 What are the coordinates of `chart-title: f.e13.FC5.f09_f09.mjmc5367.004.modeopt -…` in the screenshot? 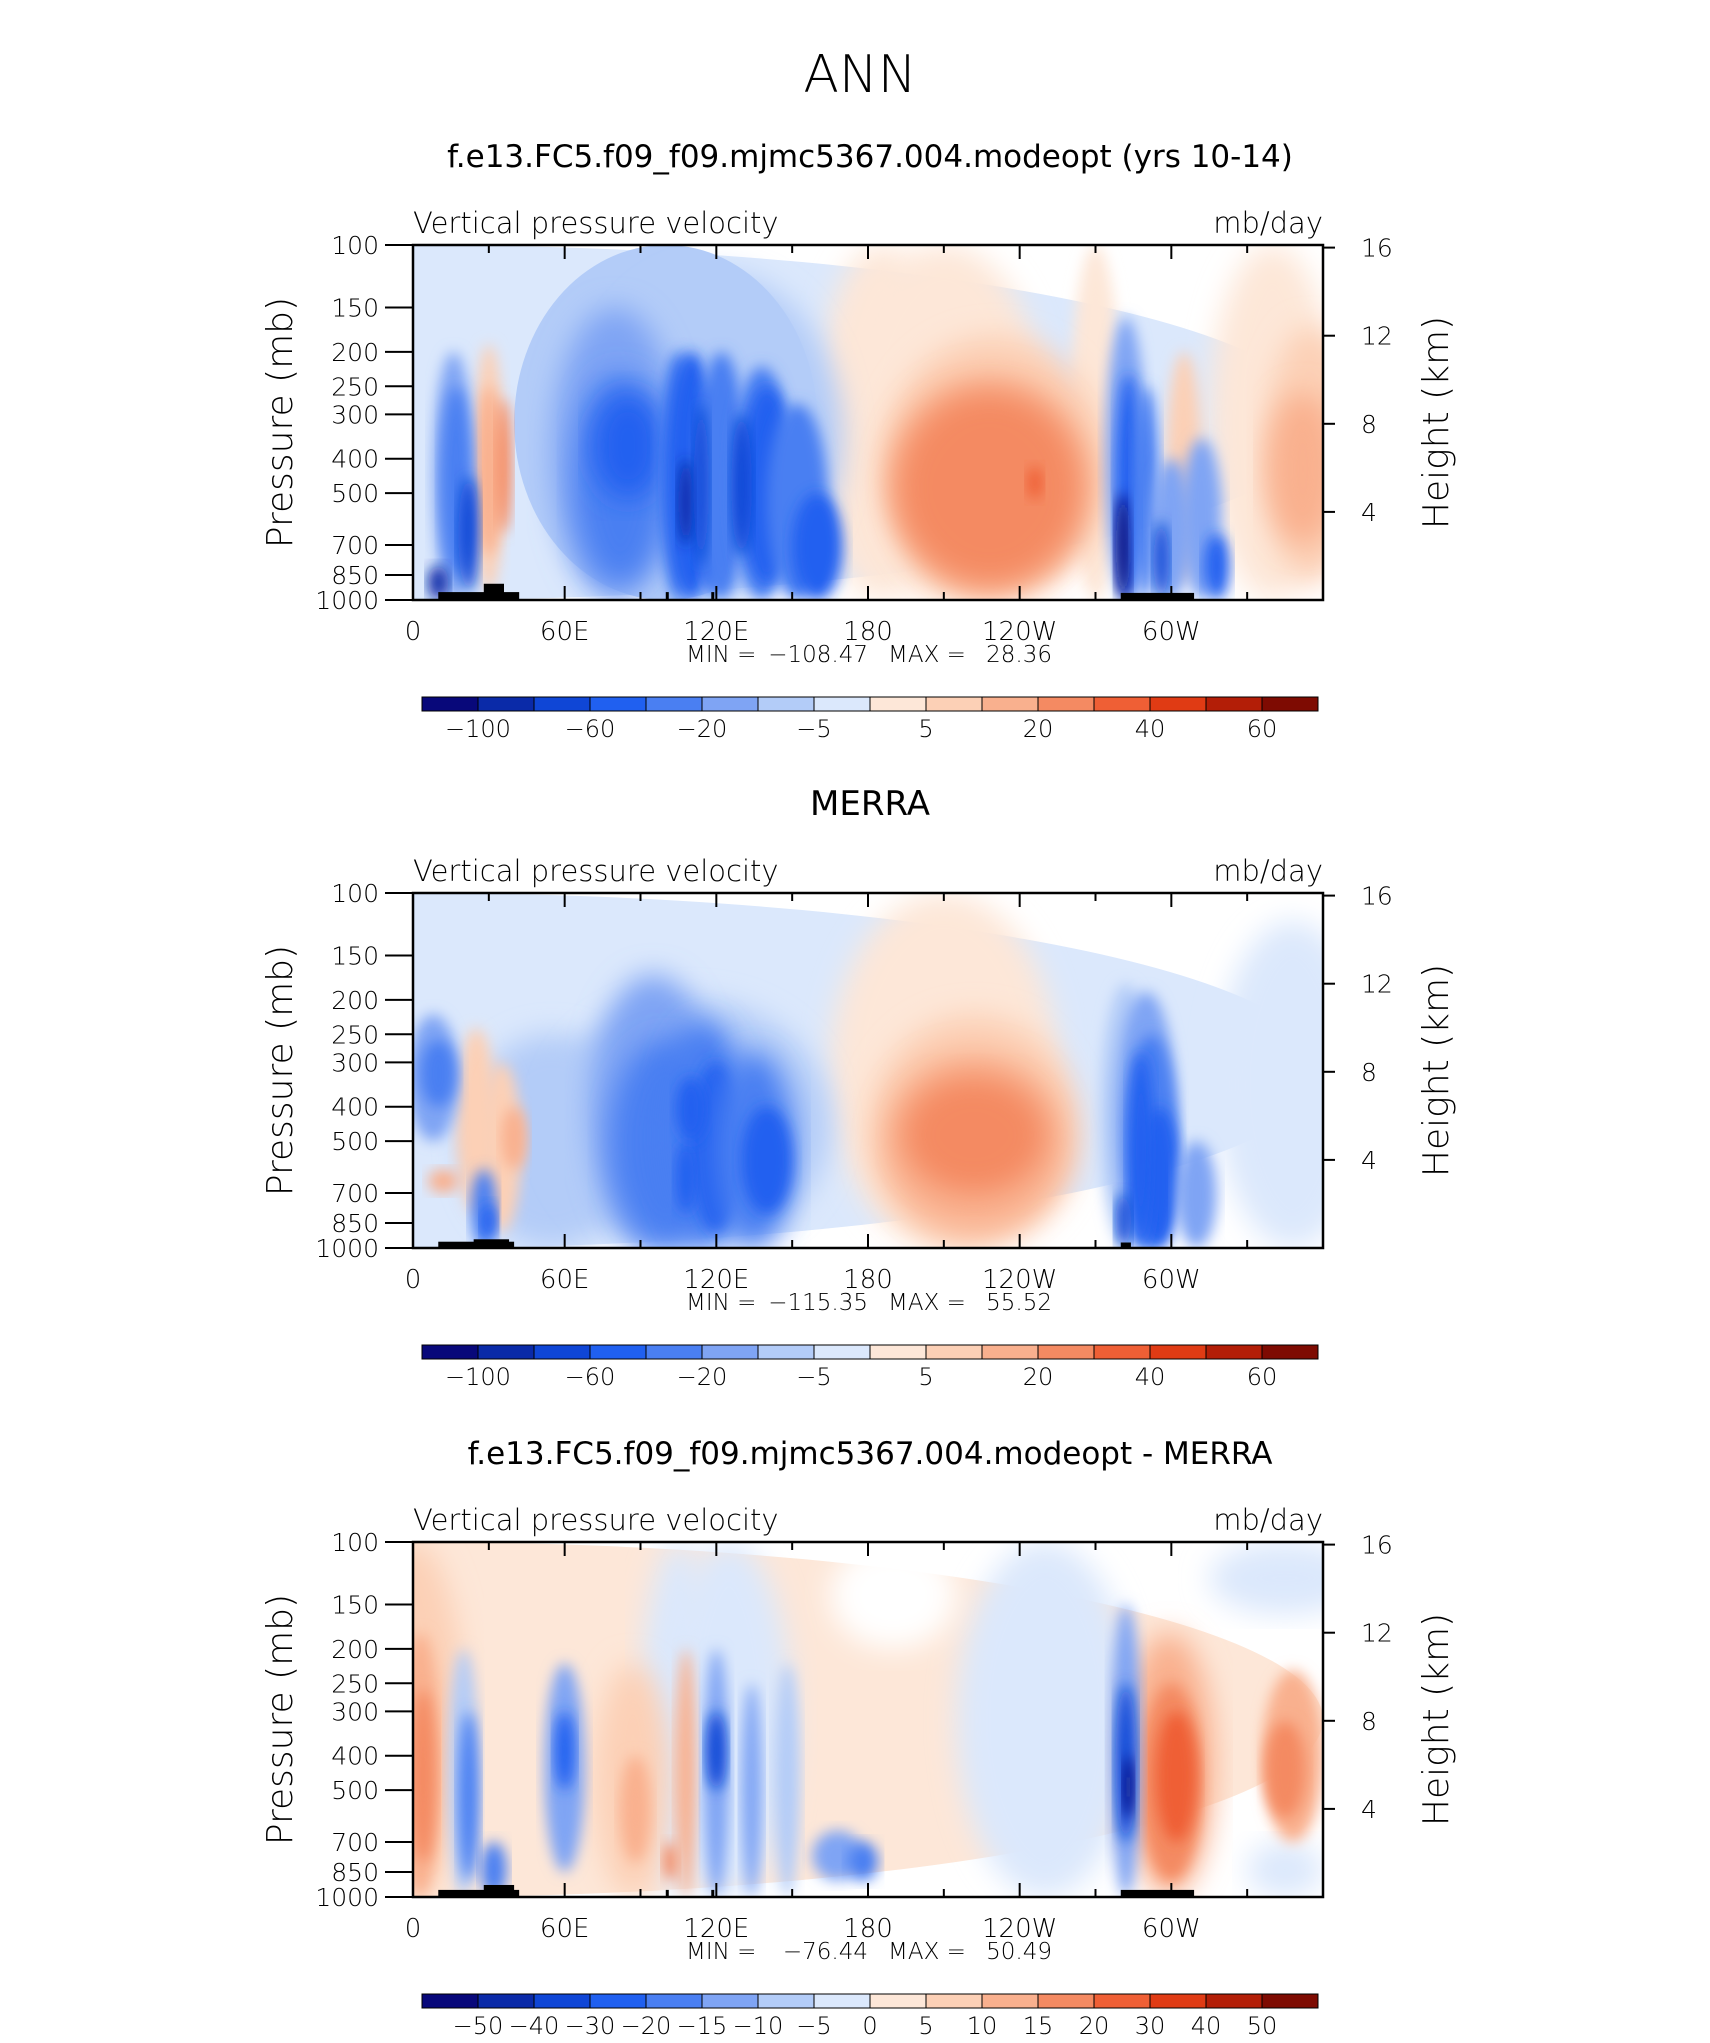 It's located at (870, 1454).